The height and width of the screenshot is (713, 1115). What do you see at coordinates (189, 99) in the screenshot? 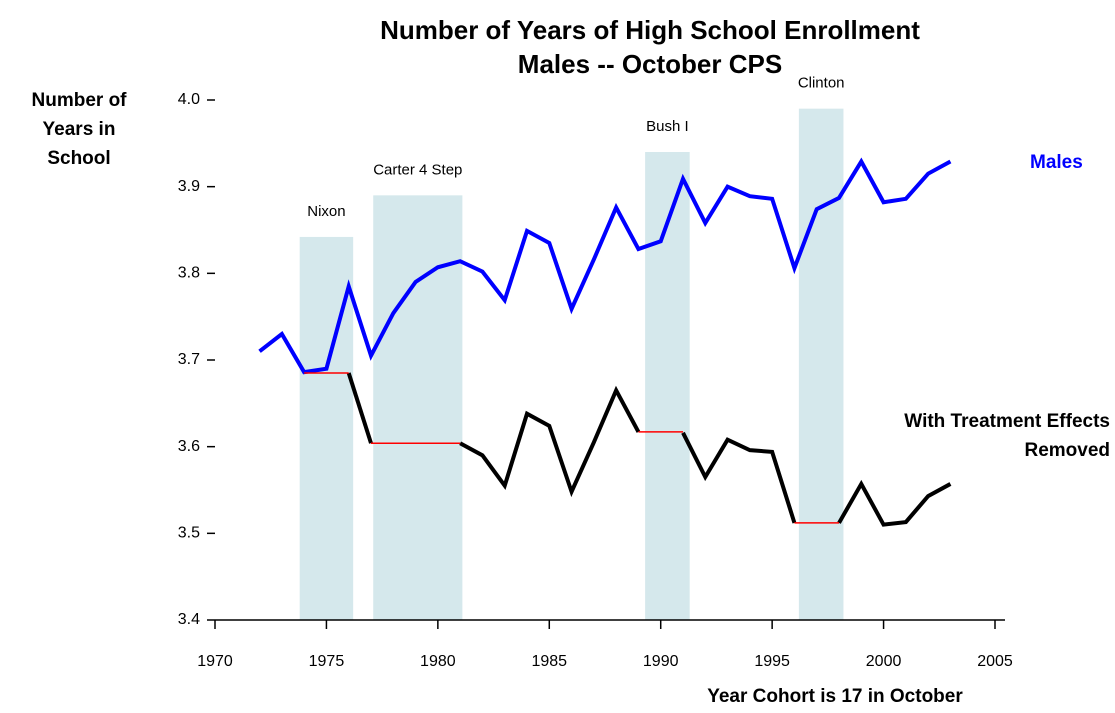
I see `y-tick-label: 4.0` at bounding box center [189, 99].